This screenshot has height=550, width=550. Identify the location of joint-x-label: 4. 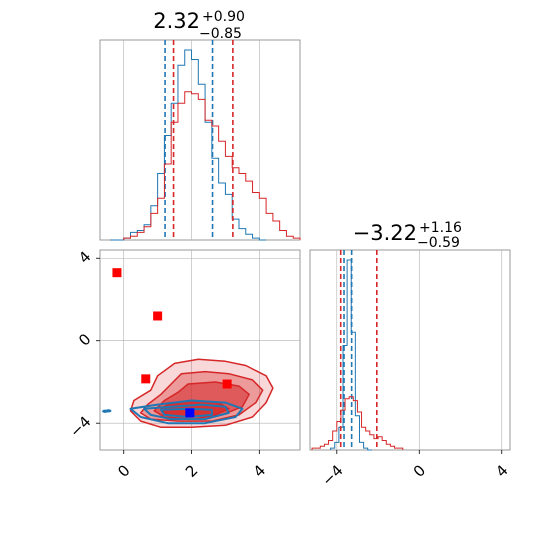
(259, 470).